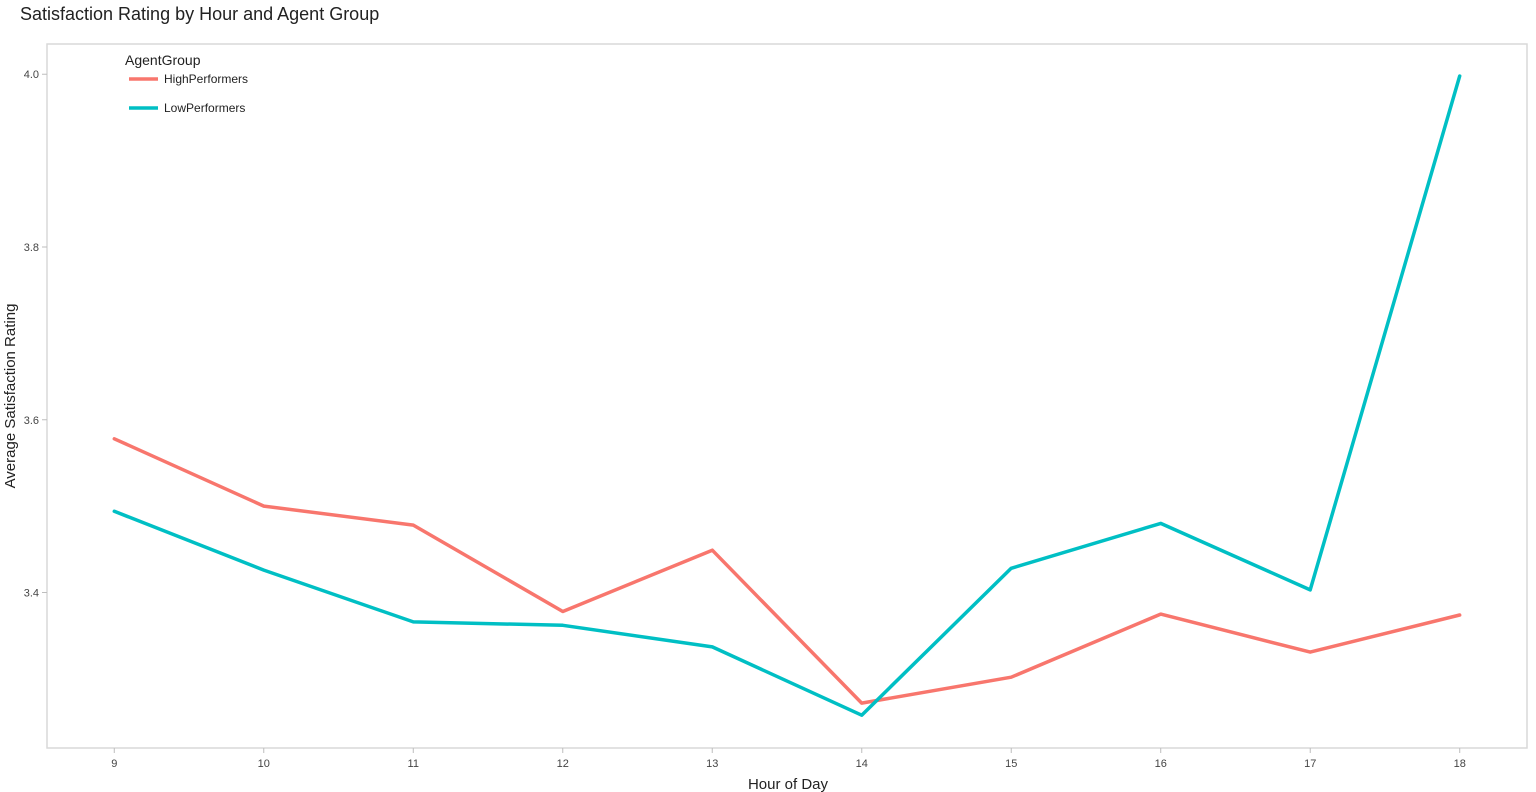 The width and height of the screenshot is (1536, 792). What do you see at coordinates (788, 784) in the screenshot?
I see `x-axis-title: Hour of Day` at bounding box center [788, 784].